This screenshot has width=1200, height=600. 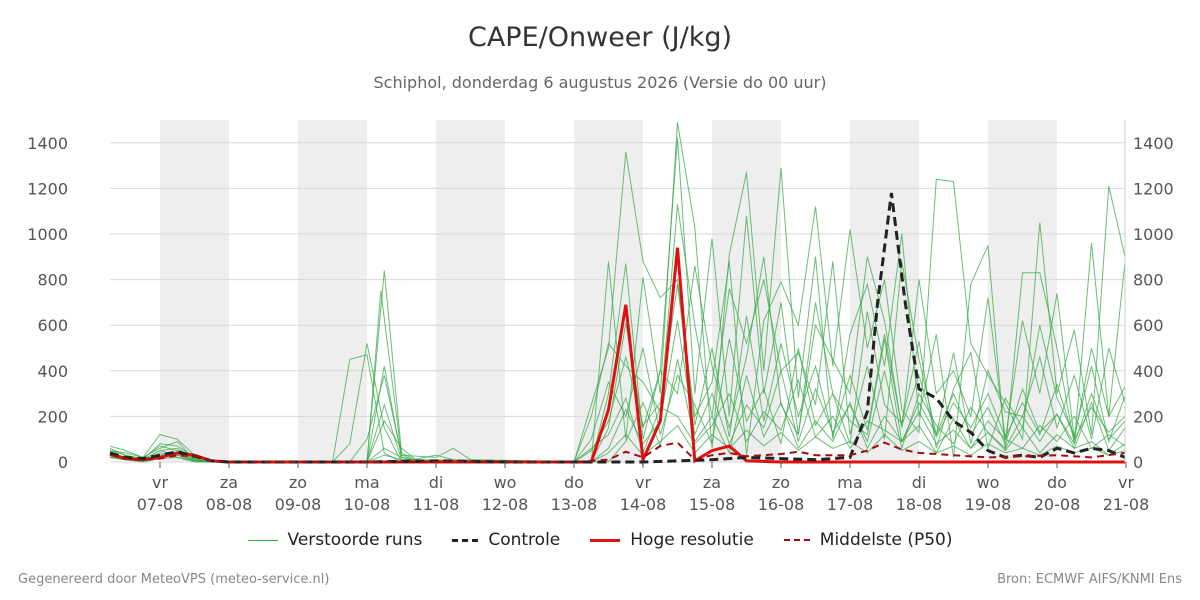 I want to click on y-tick-left-400: 400, so click(x=52, y=371).